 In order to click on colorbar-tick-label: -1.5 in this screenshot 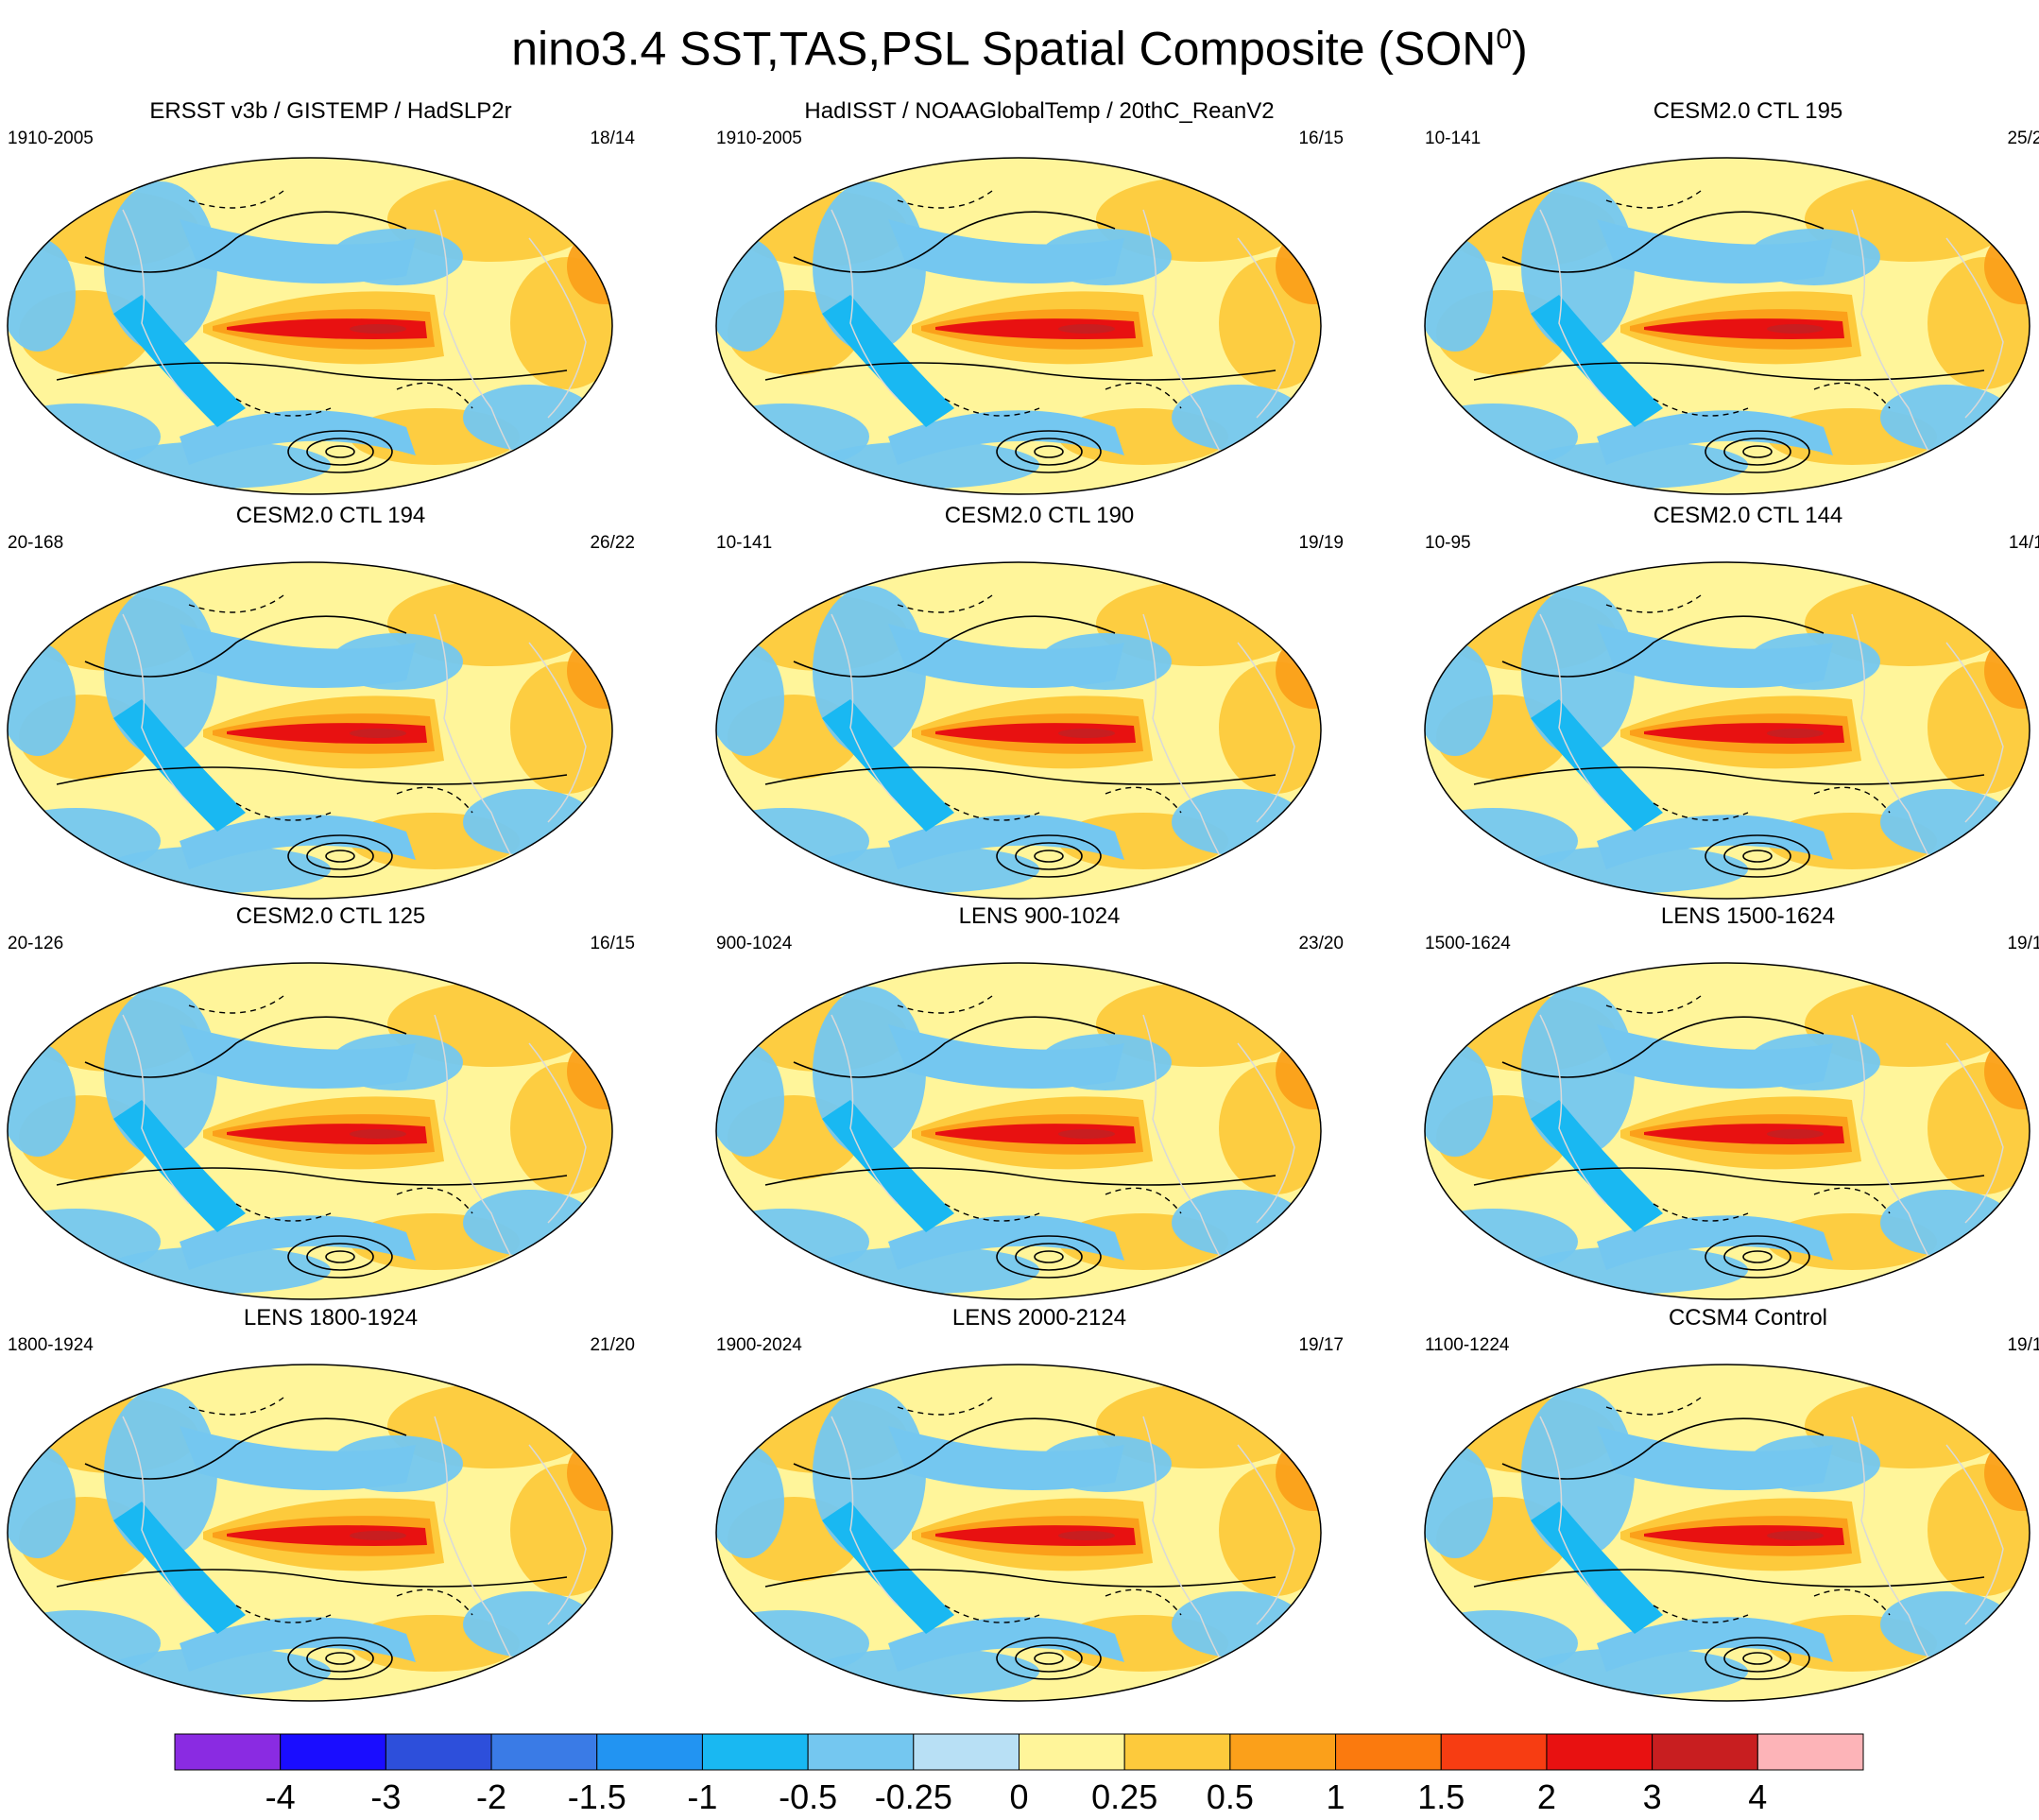, I will do `click(597, 1796)`.